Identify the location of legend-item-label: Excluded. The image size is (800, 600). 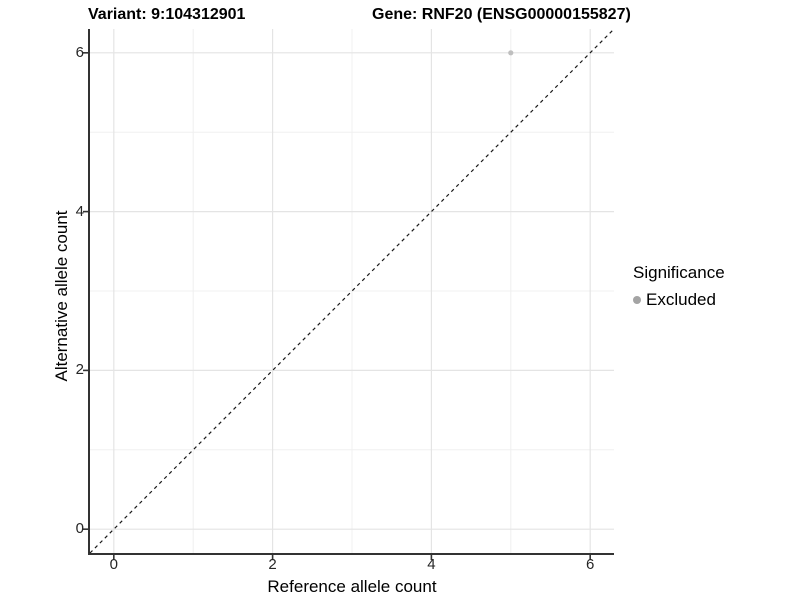
(681, 299).